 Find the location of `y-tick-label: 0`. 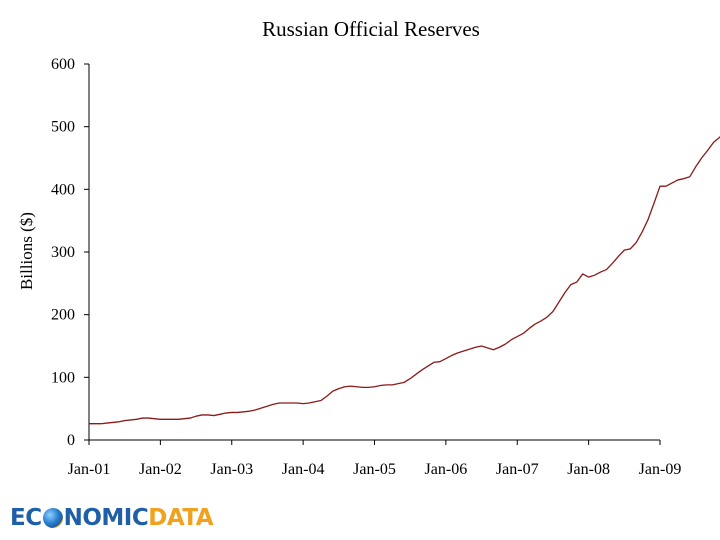

y-tick-label: 0 is located at coordinates (71, 440).